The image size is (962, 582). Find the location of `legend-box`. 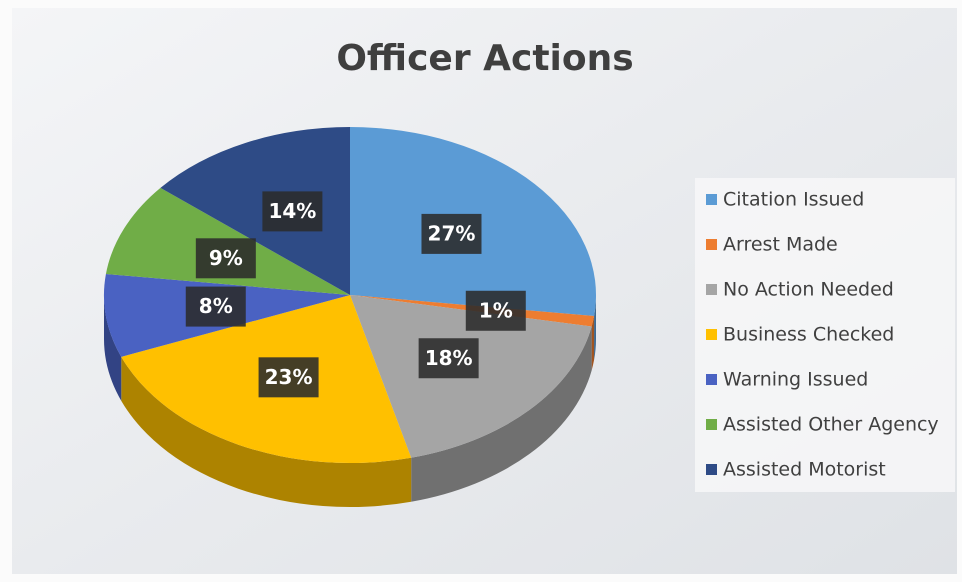

legend-box is located at coordinates (825, 335).